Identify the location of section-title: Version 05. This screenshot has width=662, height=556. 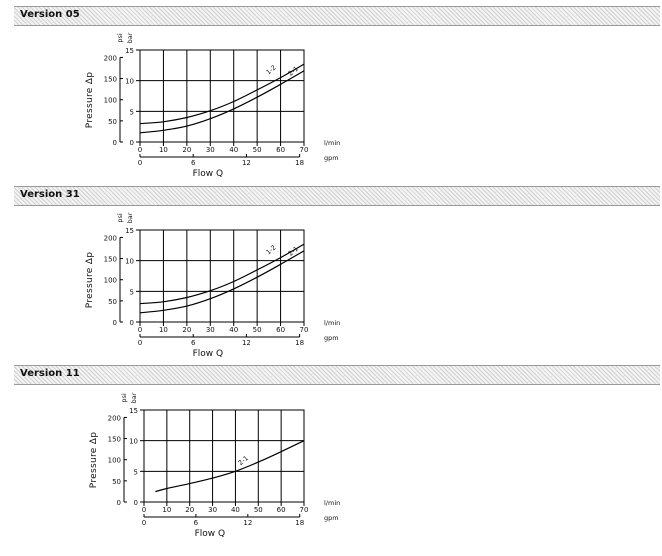
(50, 14).